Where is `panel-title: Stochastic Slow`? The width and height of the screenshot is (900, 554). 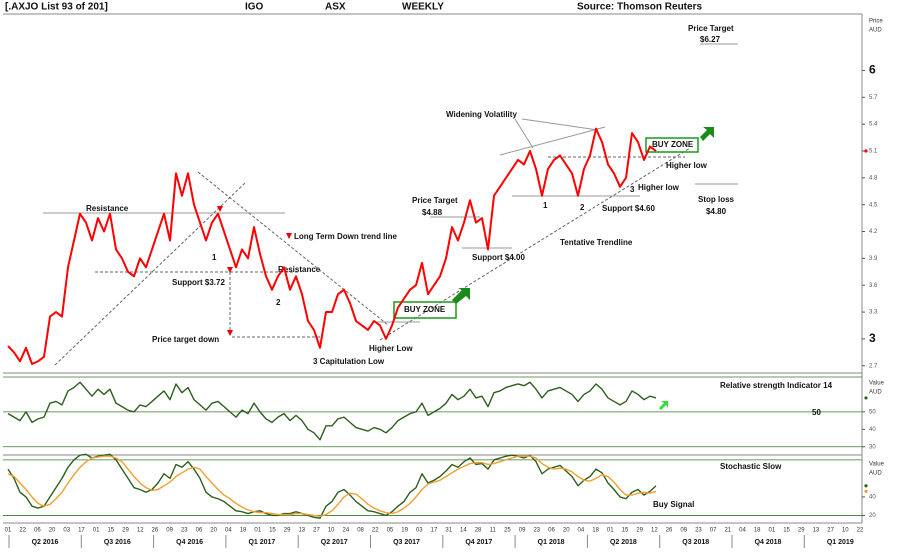
panel-title: Stochastic Slow is located at coordinates (751, 466).